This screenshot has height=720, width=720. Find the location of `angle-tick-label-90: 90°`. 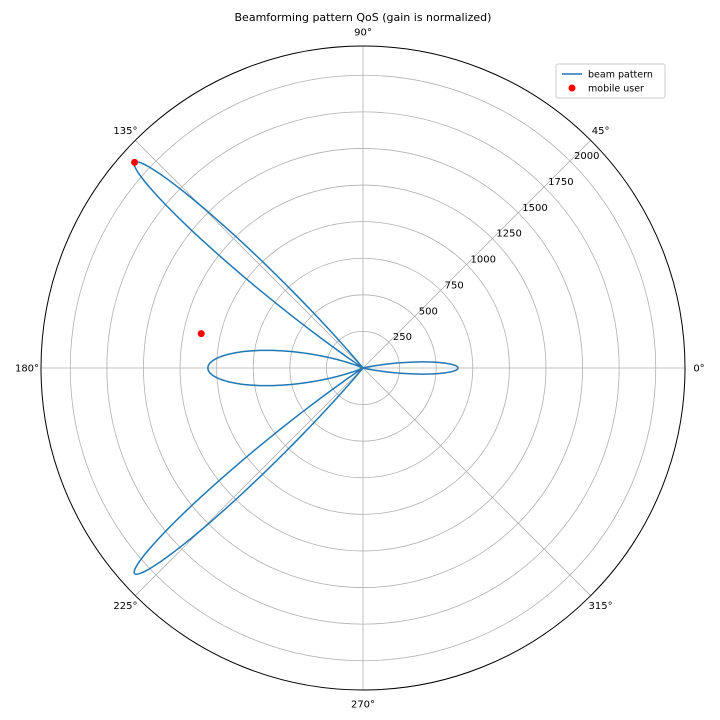

angle-tick-label-90: 90° is located at coordinates (363, 33).